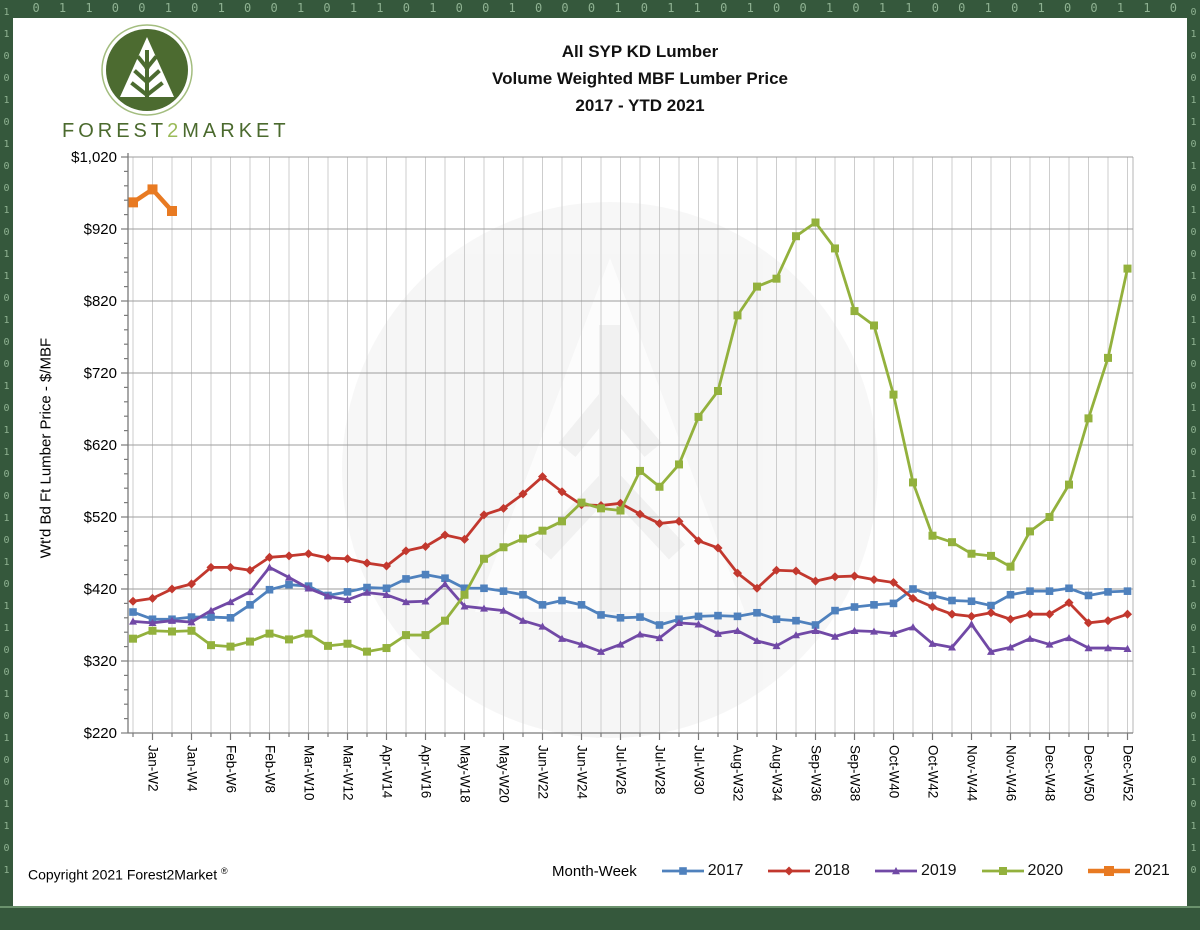 The width and height of the screenshot is (1200, 930). I want to click on svg-text: Jul-W30, so click(699, 770).